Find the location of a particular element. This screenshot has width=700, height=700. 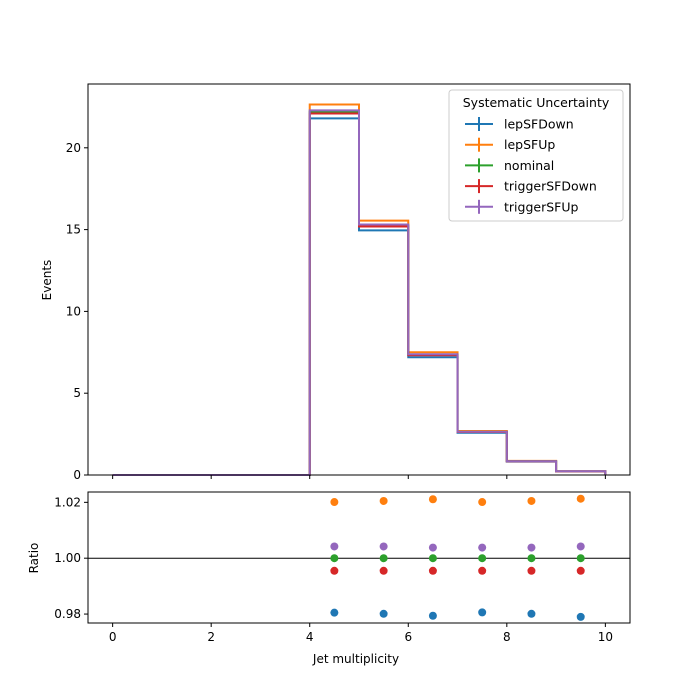

main-x-ticks is located at coordinates (359, 477).